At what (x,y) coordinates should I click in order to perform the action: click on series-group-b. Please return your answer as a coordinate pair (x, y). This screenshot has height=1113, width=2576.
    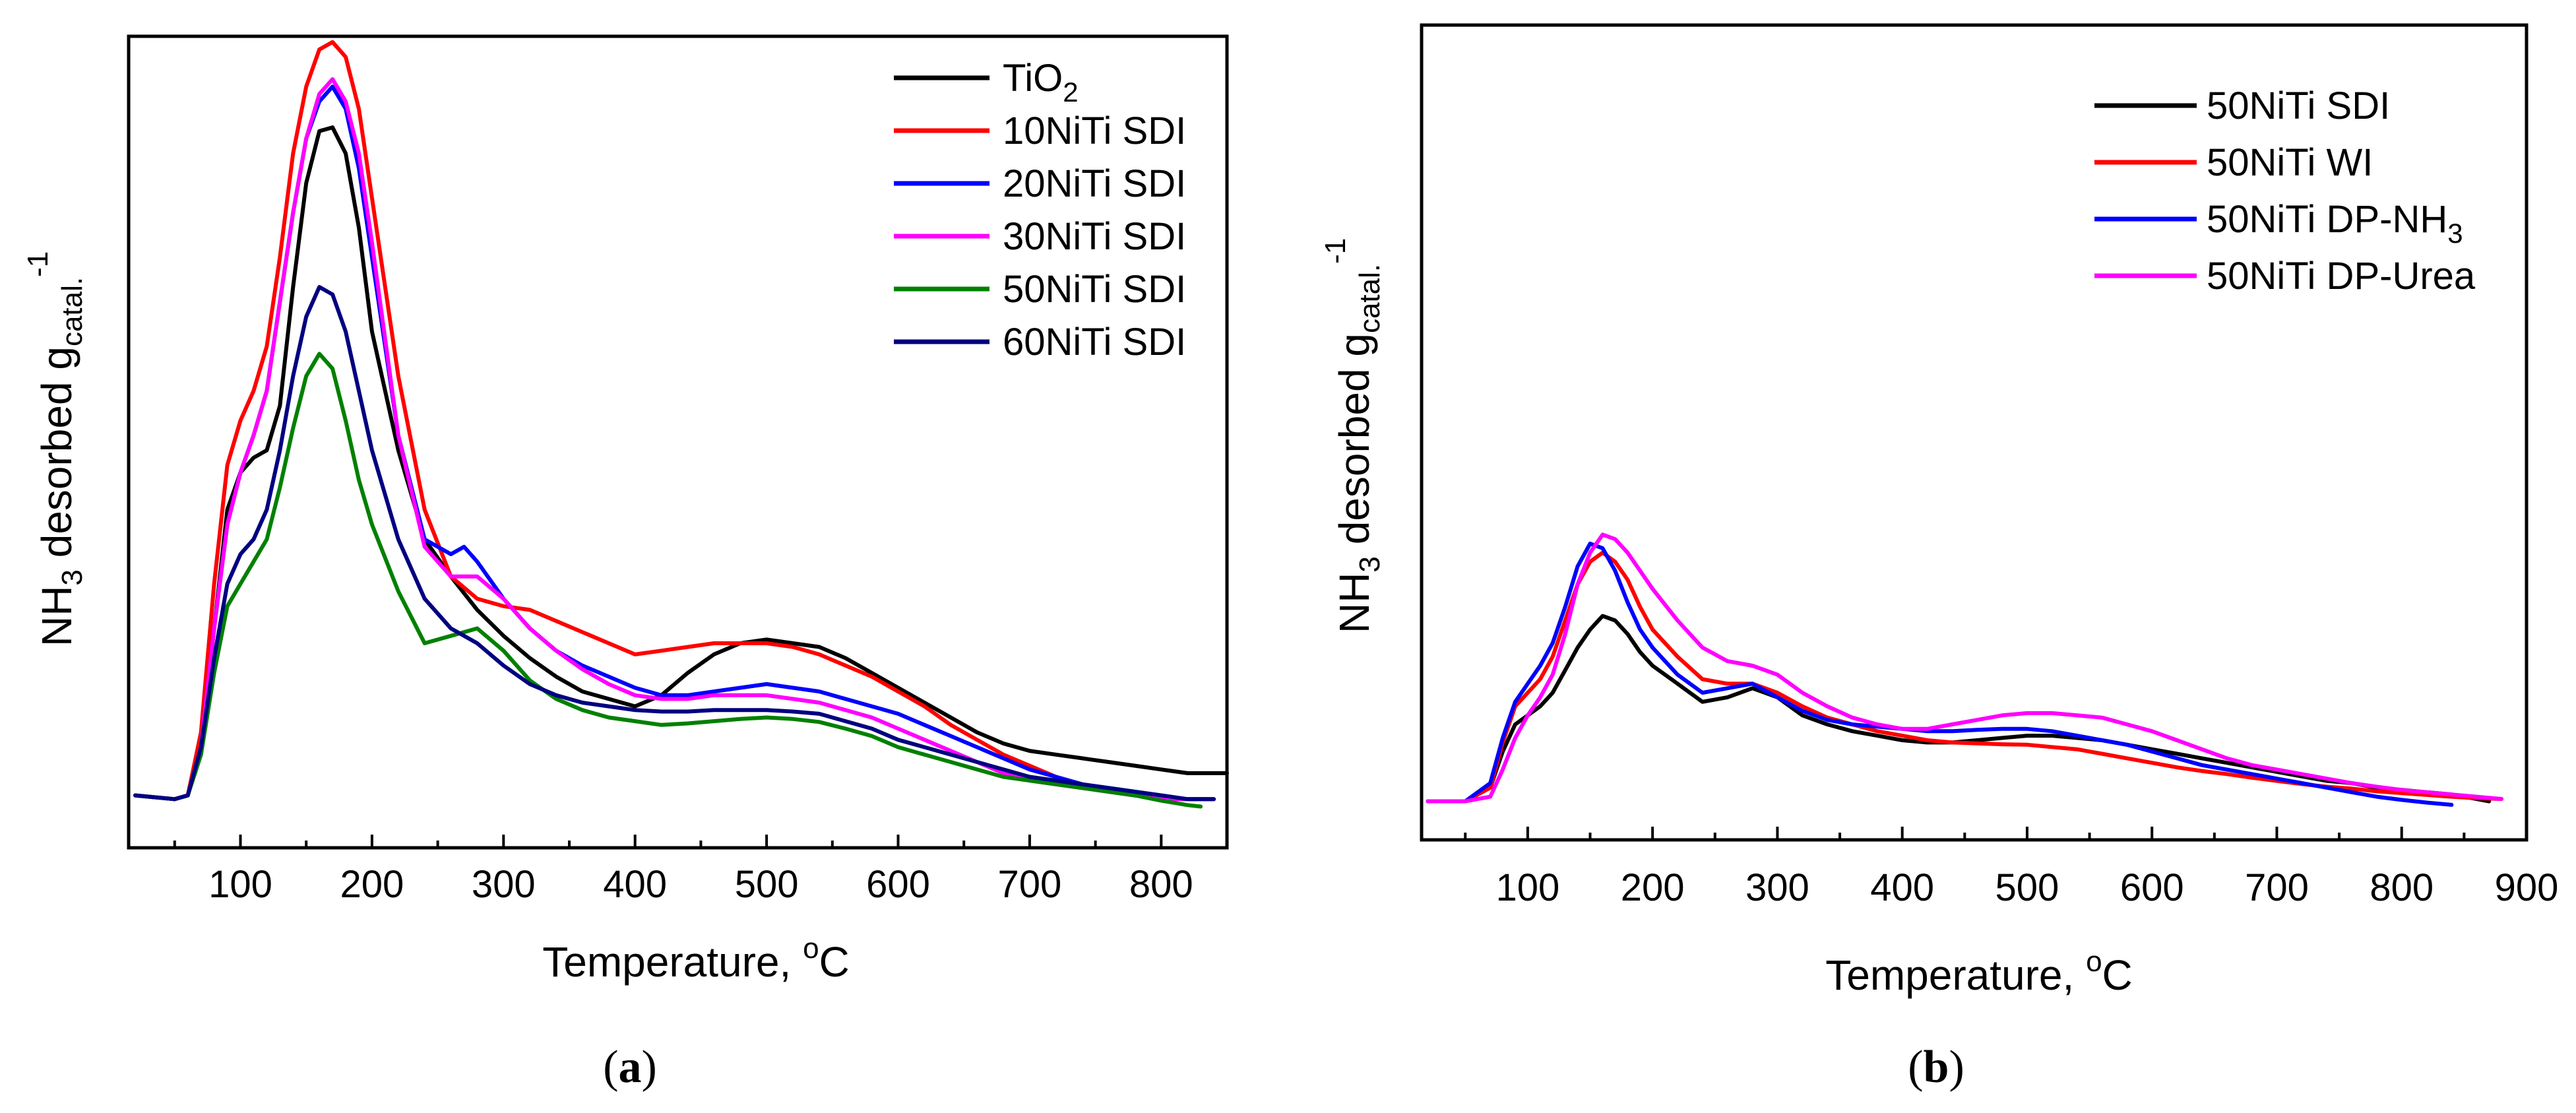
    Looking at the image, I should click on (1965, 669).